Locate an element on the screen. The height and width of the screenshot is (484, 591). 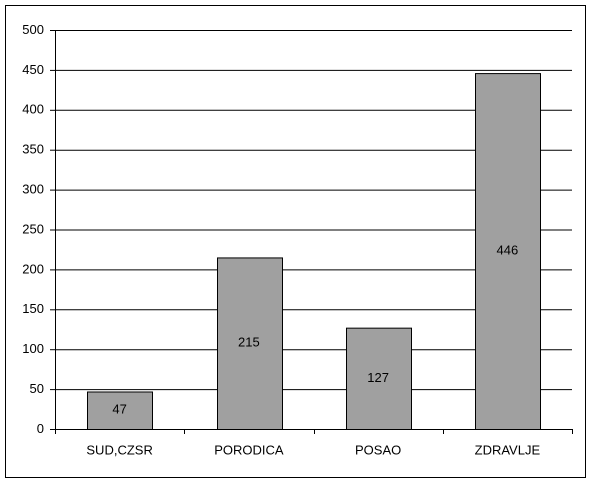
y-tick-label: 500 is located at coordinates (33, 29).